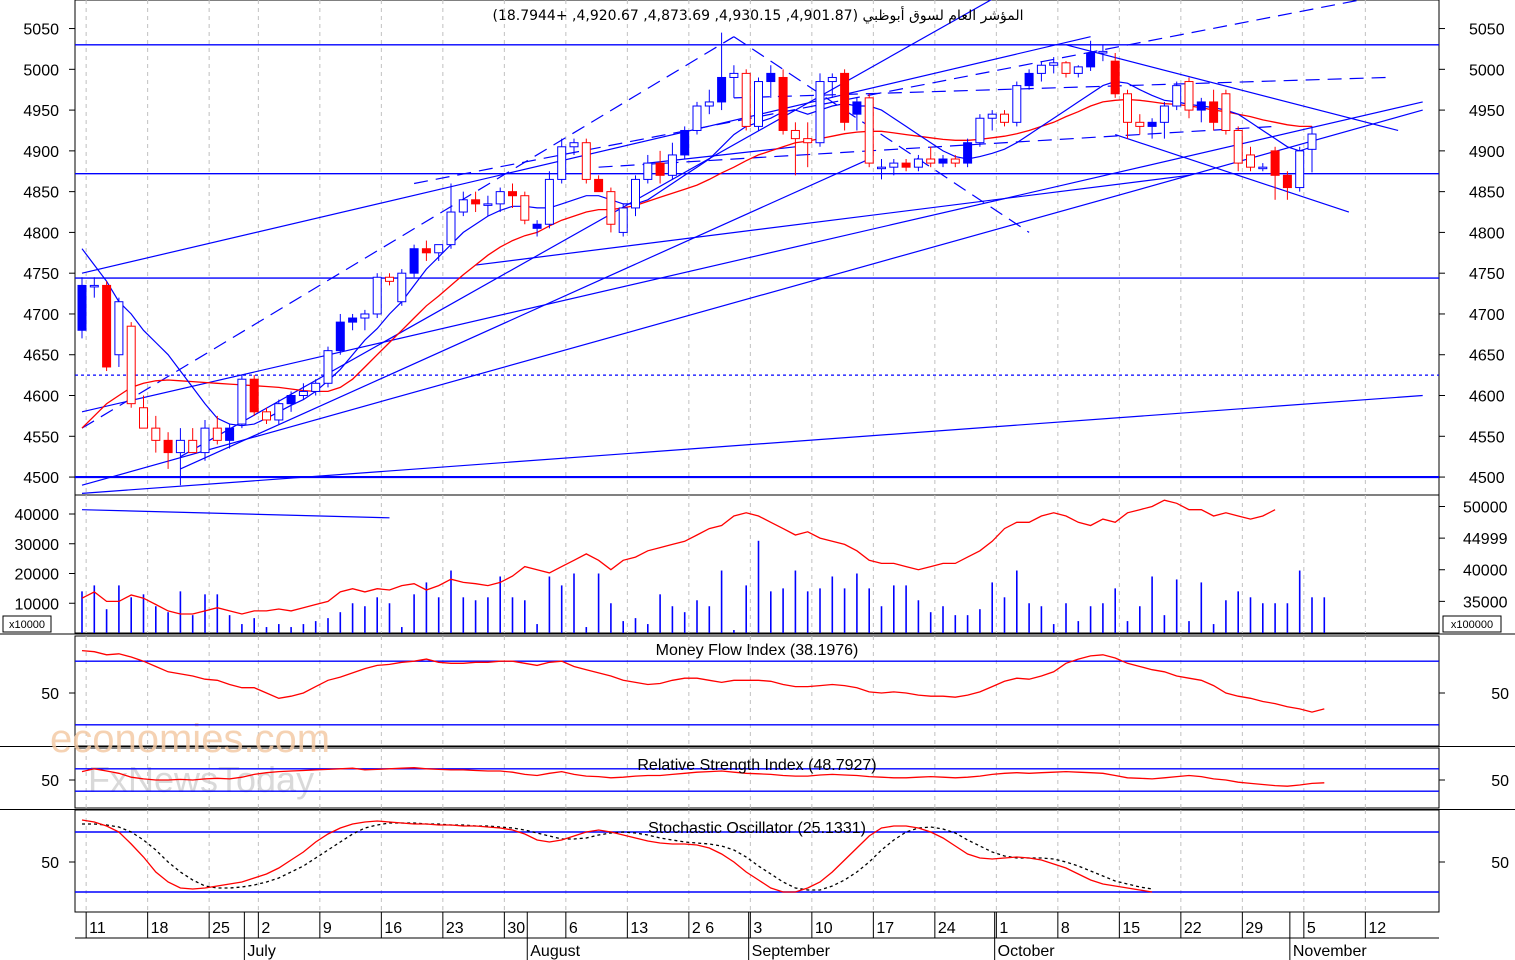  What do you see at coordinates (97, 928) in the screenshot?
I see `x-day-label: 11` at bounding box center [97, 928].